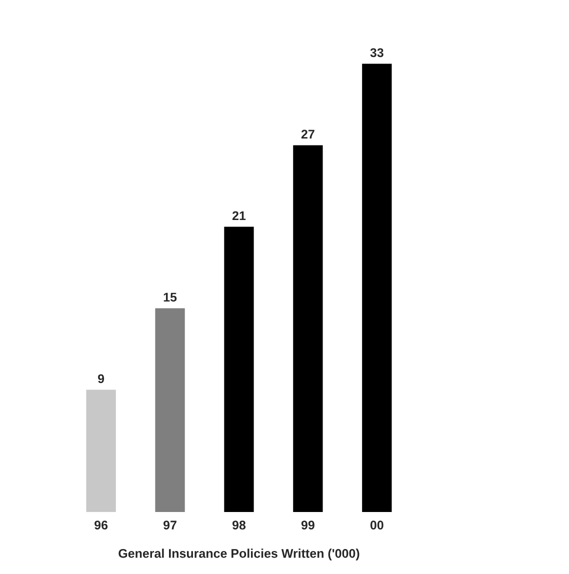 This screenshot has width=569, height=574. I want to click on x-axis-title: General Insurance Policies Written ('000), so click(239, 554).